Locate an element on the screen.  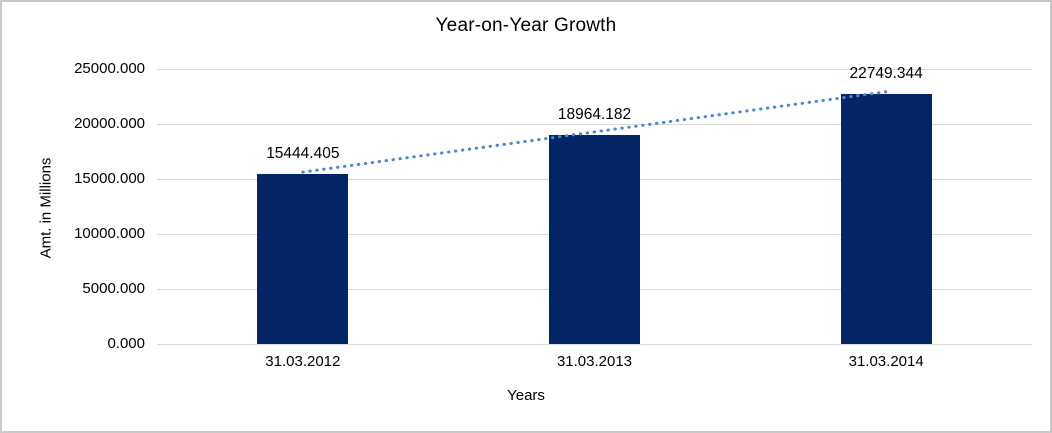
y-tick-label: 15000.000 is located at coordinates (109, 178).